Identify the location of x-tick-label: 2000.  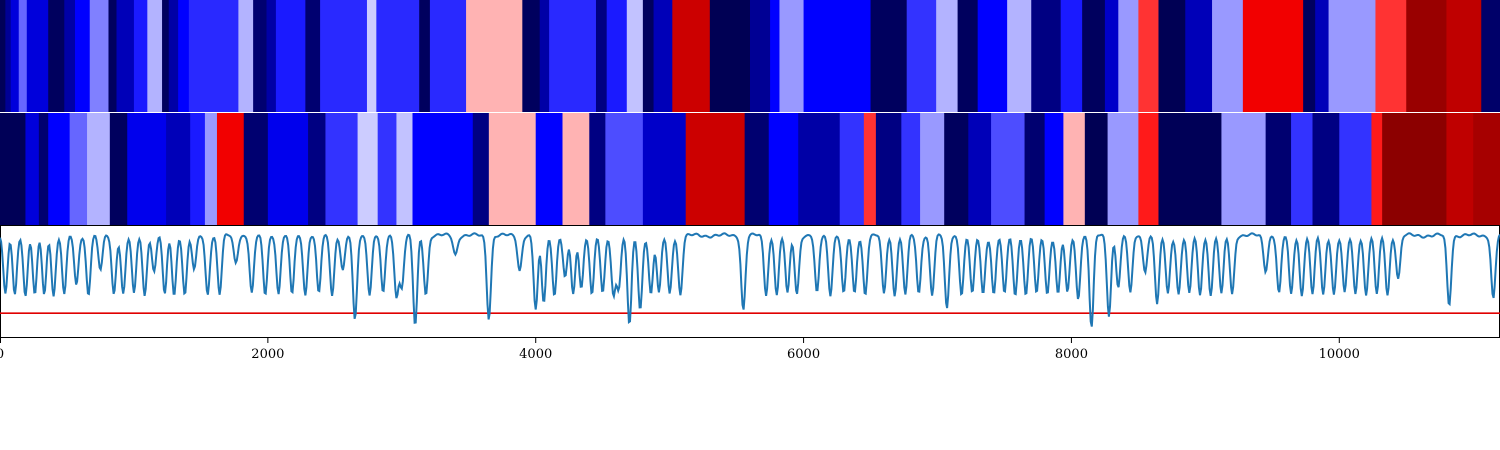
(267, 354).